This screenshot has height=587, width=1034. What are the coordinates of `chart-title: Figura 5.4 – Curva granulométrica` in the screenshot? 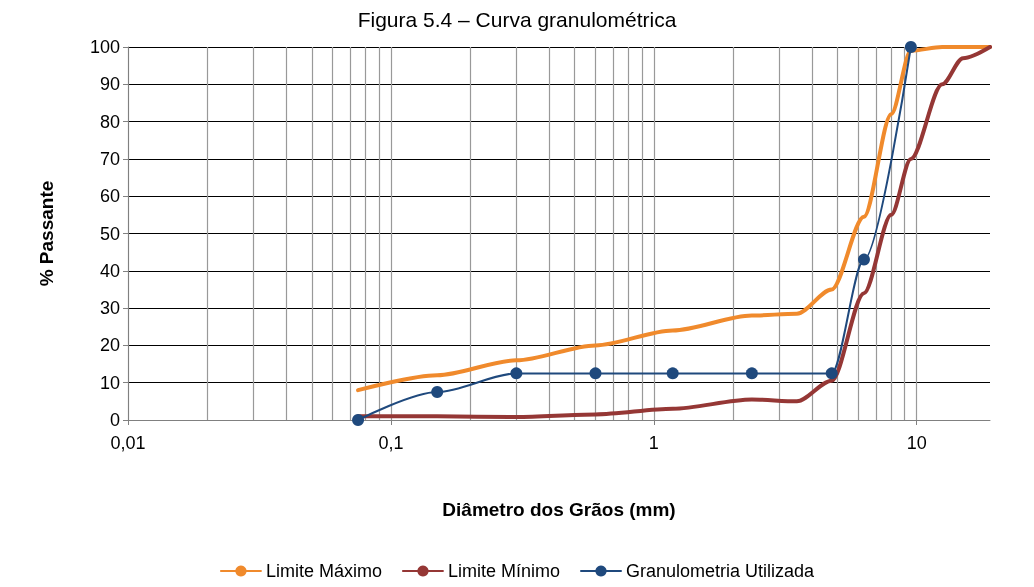 It's located at (517, 19).